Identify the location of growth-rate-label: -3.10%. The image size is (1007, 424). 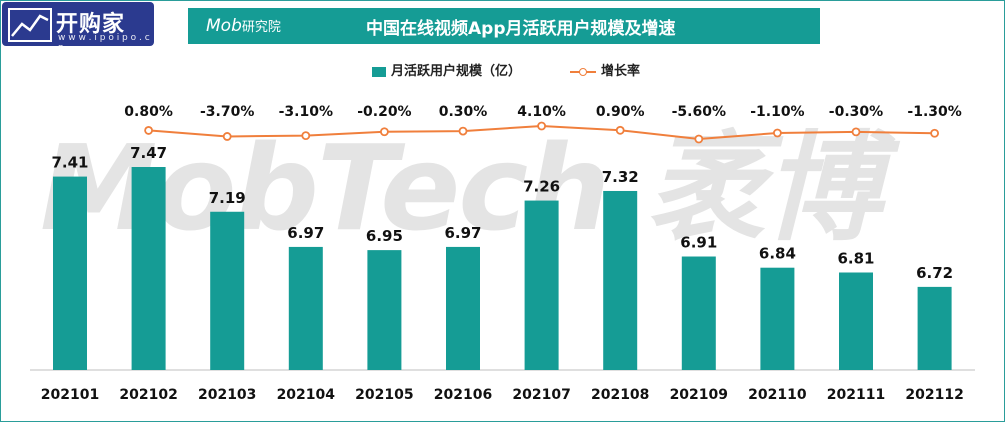
(306, 112).